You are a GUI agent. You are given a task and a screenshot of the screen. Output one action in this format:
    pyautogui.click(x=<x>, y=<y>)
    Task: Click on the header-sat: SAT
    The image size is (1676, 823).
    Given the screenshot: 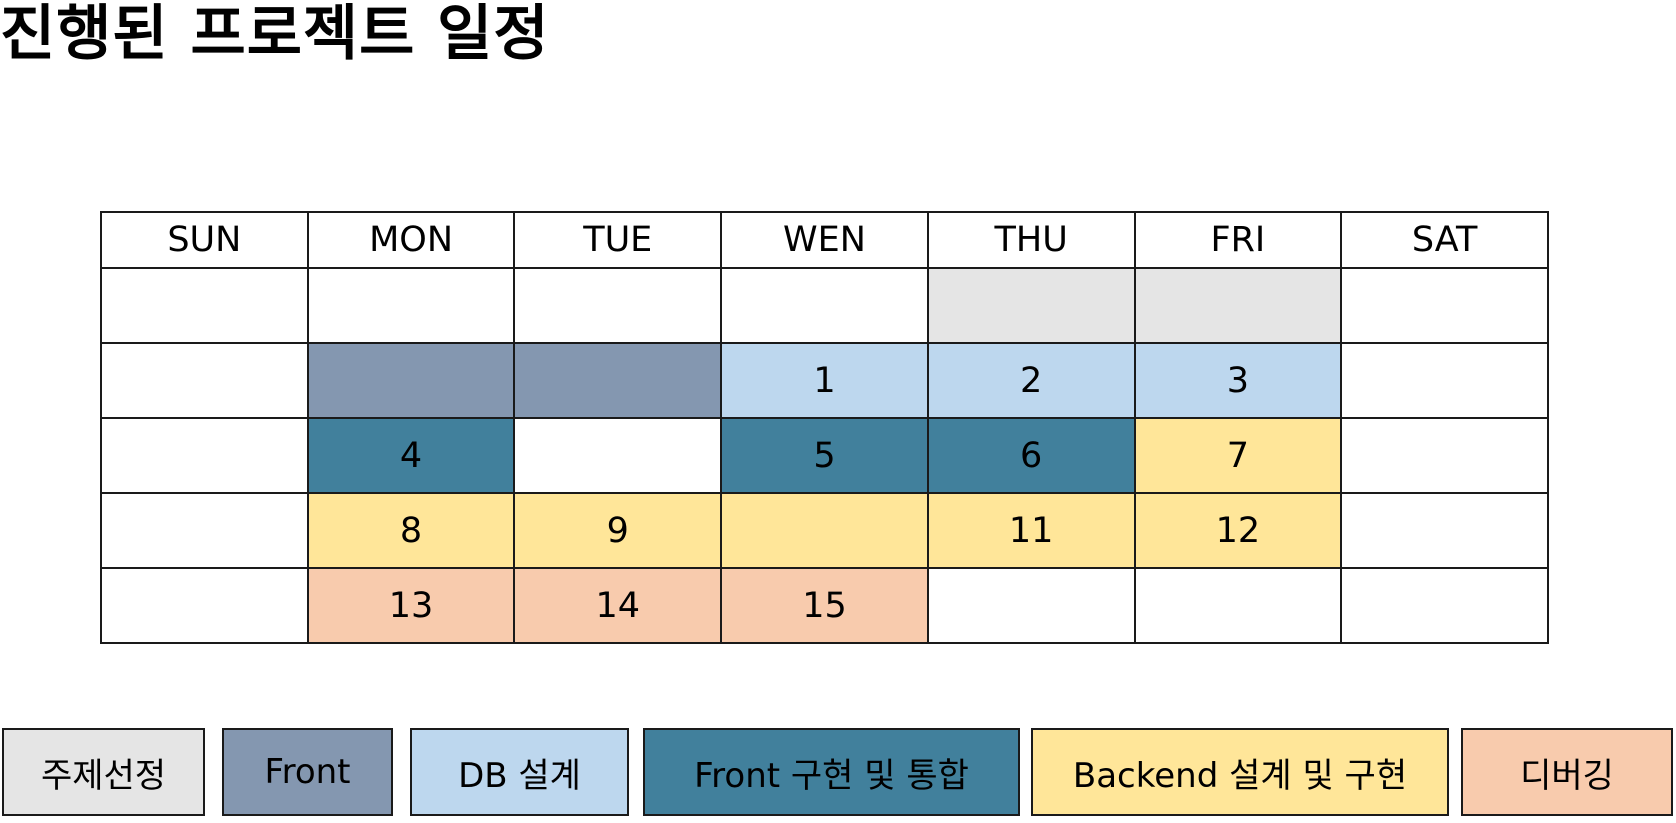 What is the action you would take?
    pyautogui.click(x=1444, y=240)
    